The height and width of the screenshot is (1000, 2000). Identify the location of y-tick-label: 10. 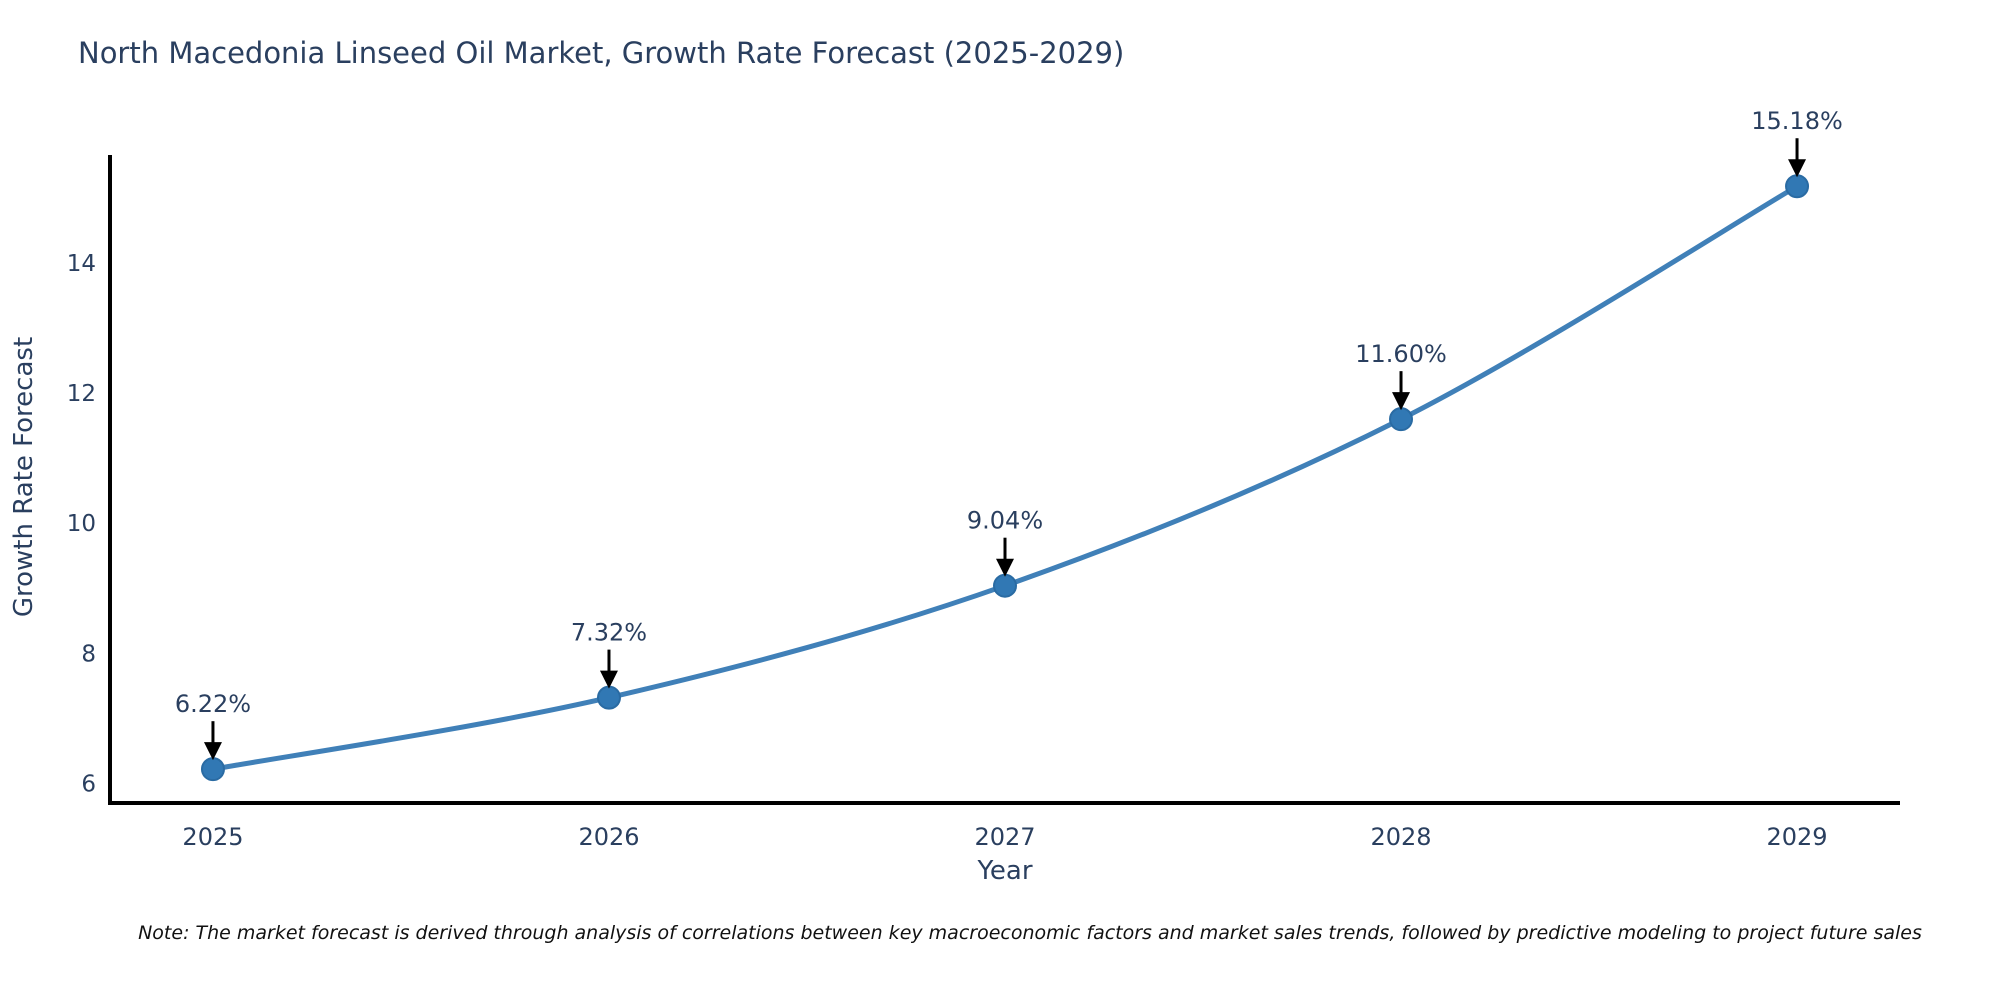
(81, 524).